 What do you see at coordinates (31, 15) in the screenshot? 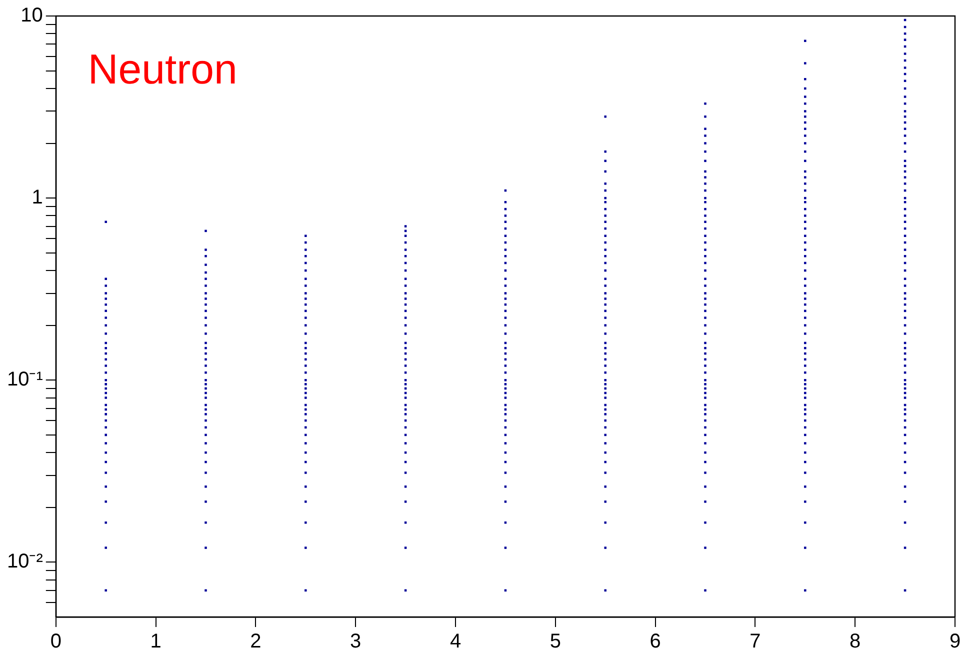
I see `y-tick-label: 10` at bounding box center [31, 15].